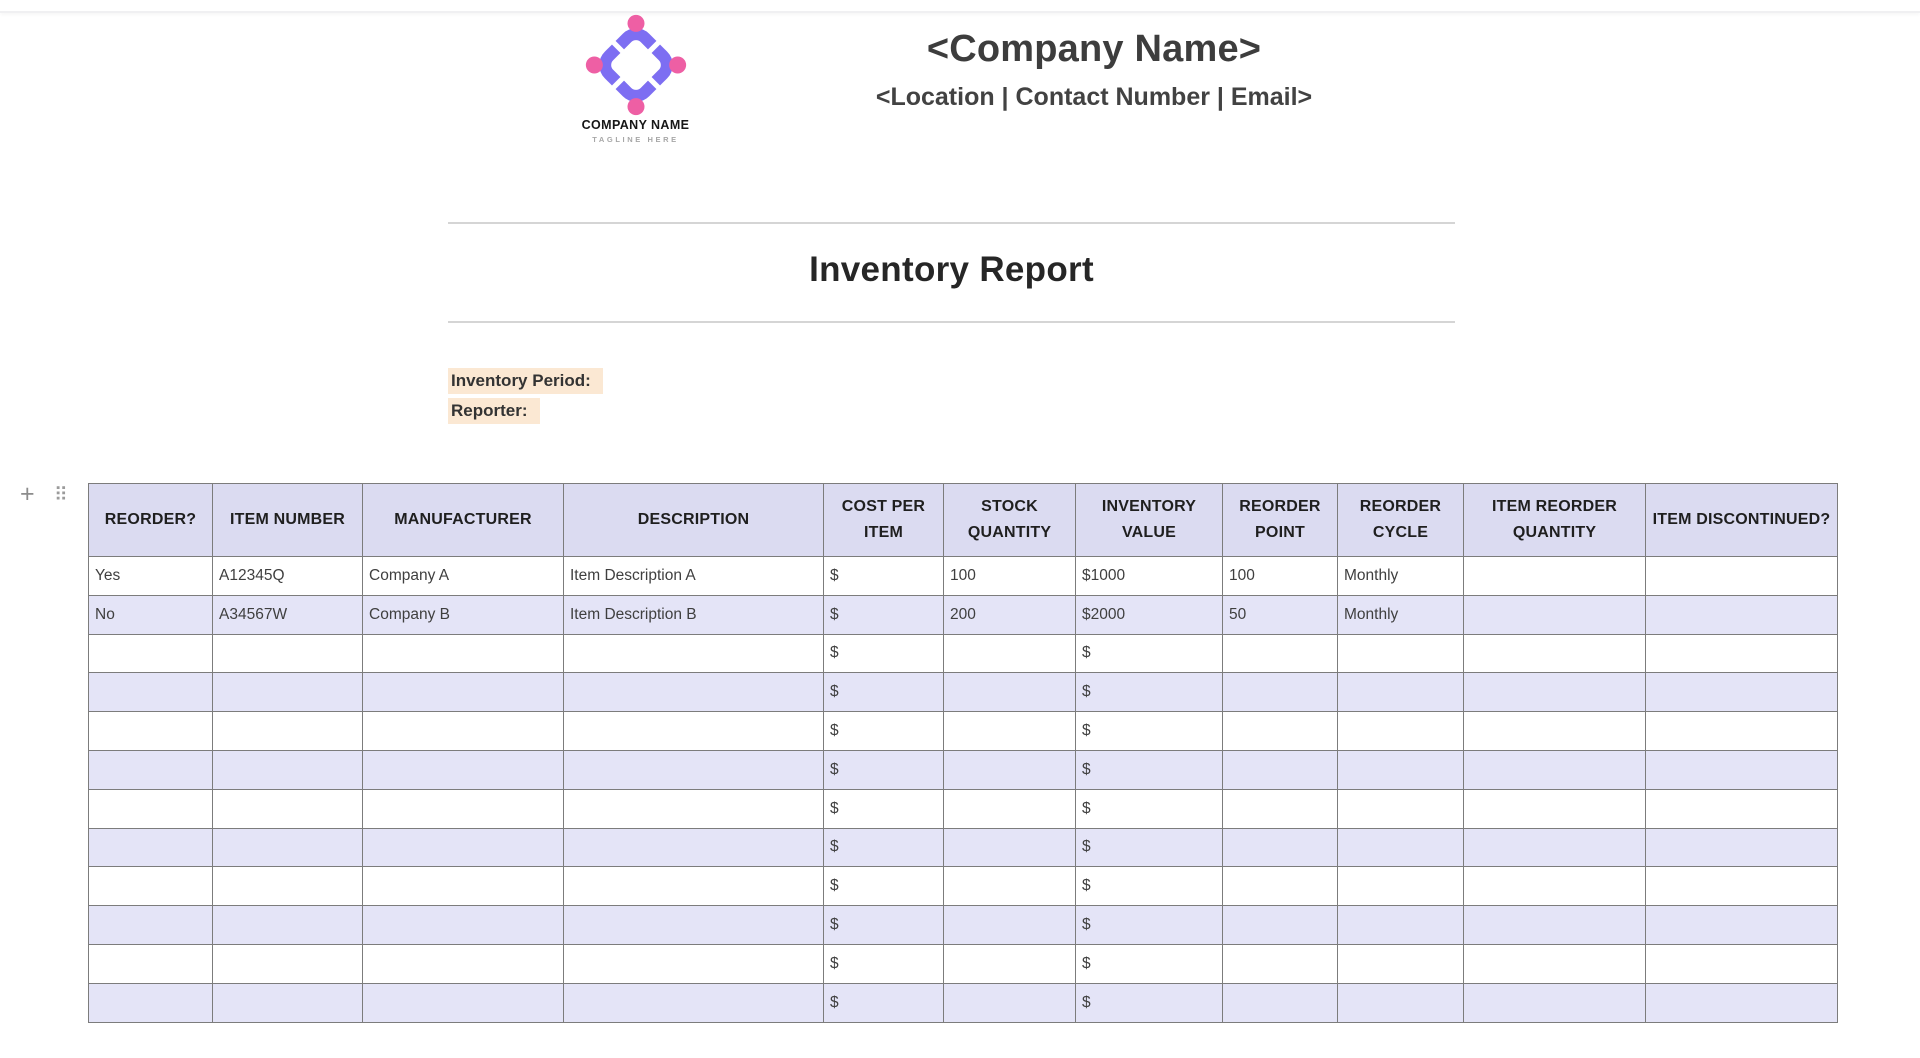  Describe the element at coordinates (463, 576) in the screenshot. I see `table-cell: Company A` at that location.